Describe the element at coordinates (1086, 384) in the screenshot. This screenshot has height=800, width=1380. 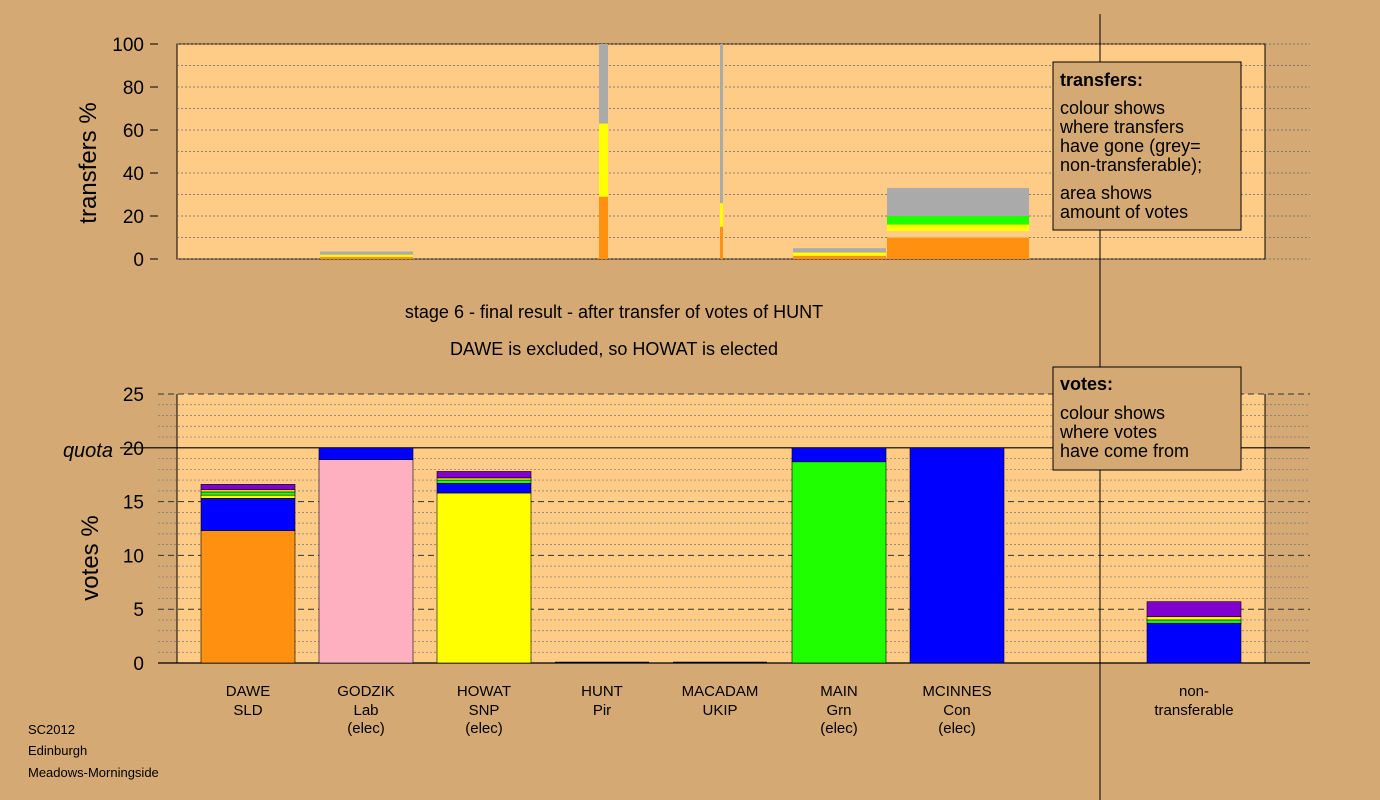
I see `votes-legend-title: votes:` at that location.